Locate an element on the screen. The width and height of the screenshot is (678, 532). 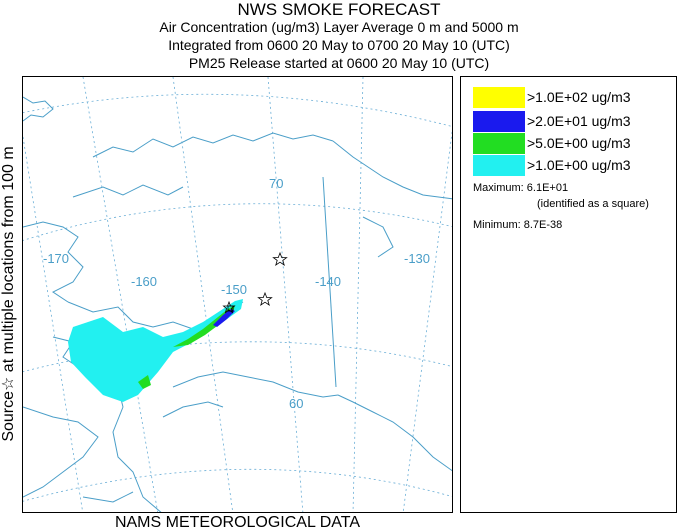
forecast-title: NWS SMOKE FORECAST is located at coordinates (339, 9).